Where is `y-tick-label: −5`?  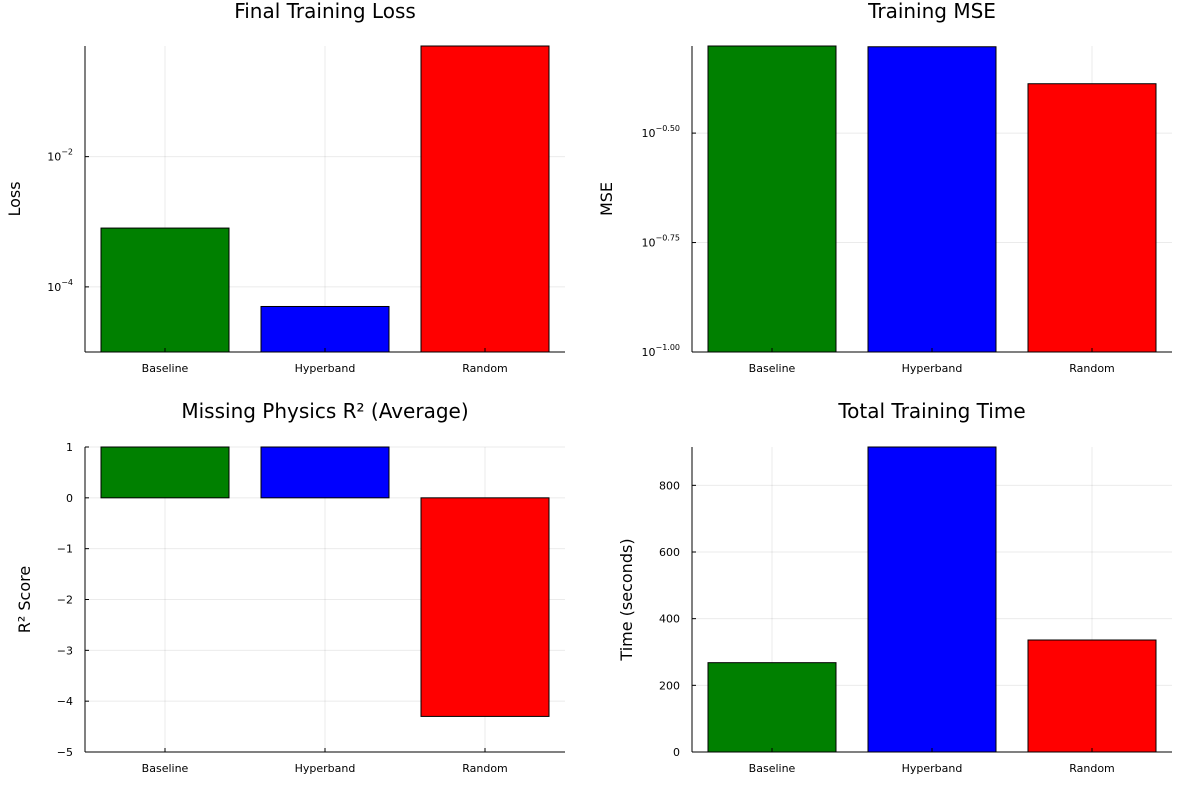
y-tick-label: −5 is located at coordinates (65, 752).